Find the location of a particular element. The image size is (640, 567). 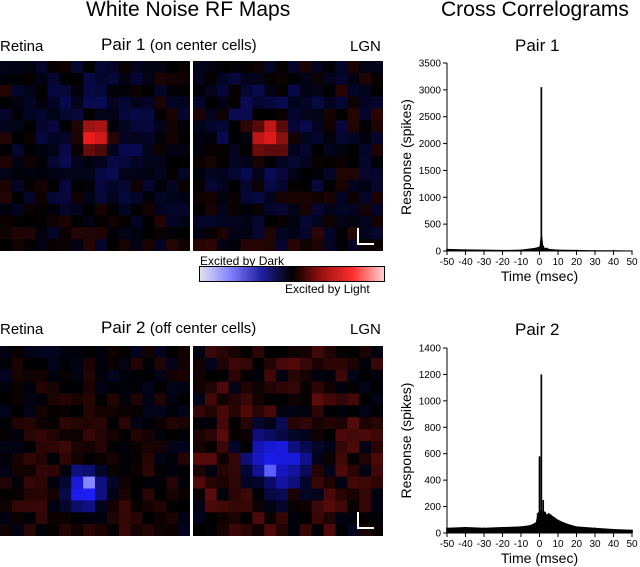

x-tick-label: -10 is located at coordinates (521, 544).